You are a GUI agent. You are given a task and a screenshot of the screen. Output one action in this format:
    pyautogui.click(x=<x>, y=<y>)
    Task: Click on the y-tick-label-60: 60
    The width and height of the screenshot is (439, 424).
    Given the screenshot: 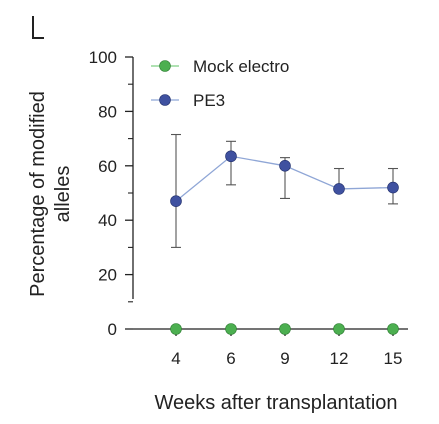 What is the action you would take?
    pyautogui.click(x=107, y=166)
    